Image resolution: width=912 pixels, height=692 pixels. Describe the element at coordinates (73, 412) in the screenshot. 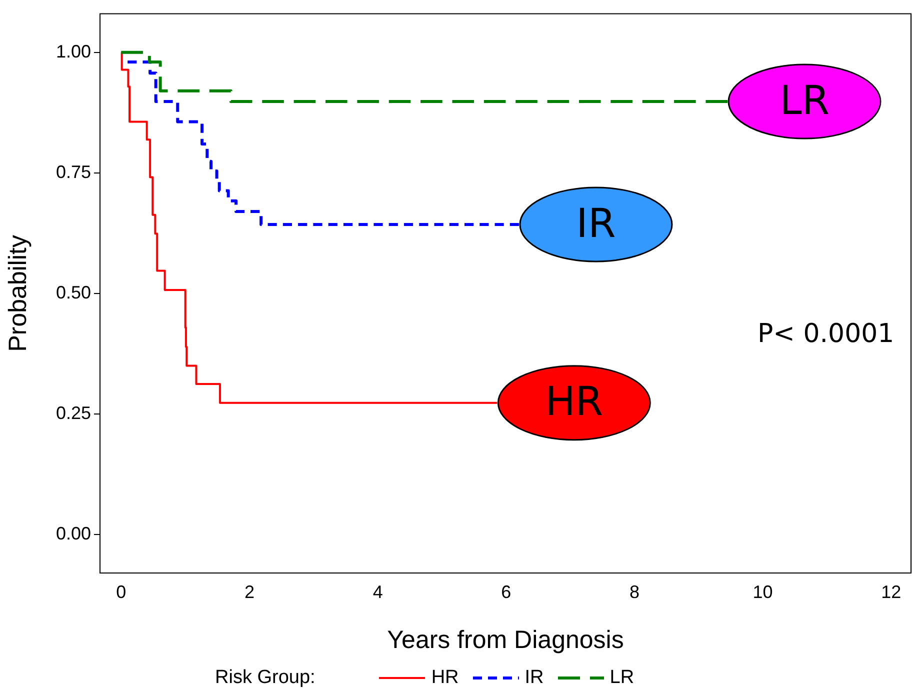

I see `y-tick-label: 0.25` at that location.